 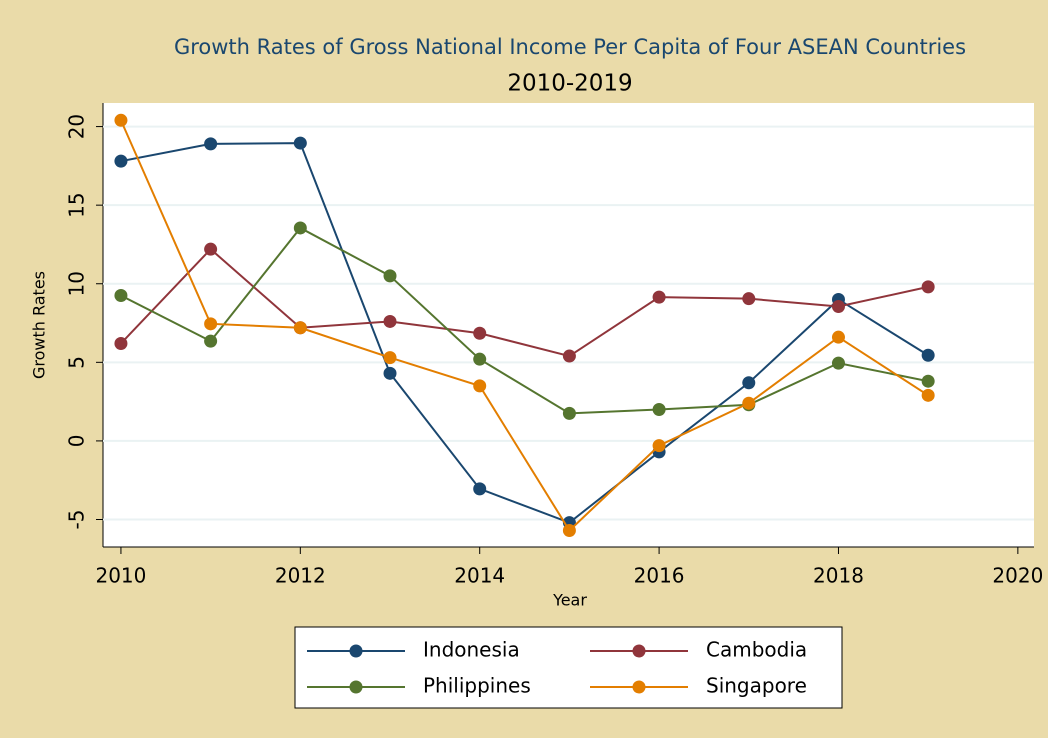 I want to click on y-tick-label: -5, so click(x=77, y=520).